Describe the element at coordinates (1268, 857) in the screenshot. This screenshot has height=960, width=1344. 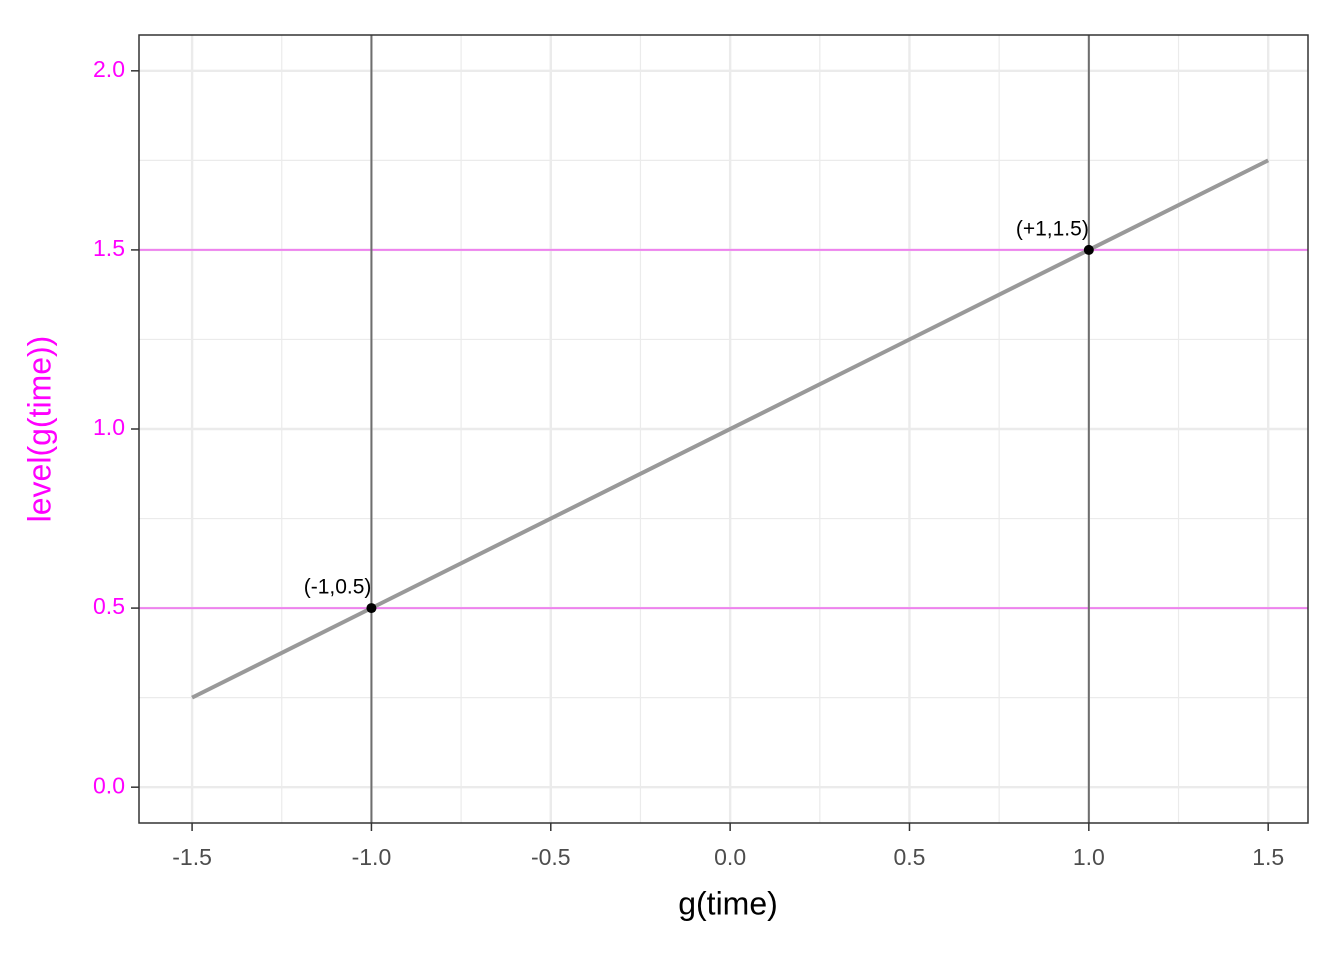
I see `x-tick-label: 1.5` at that location.